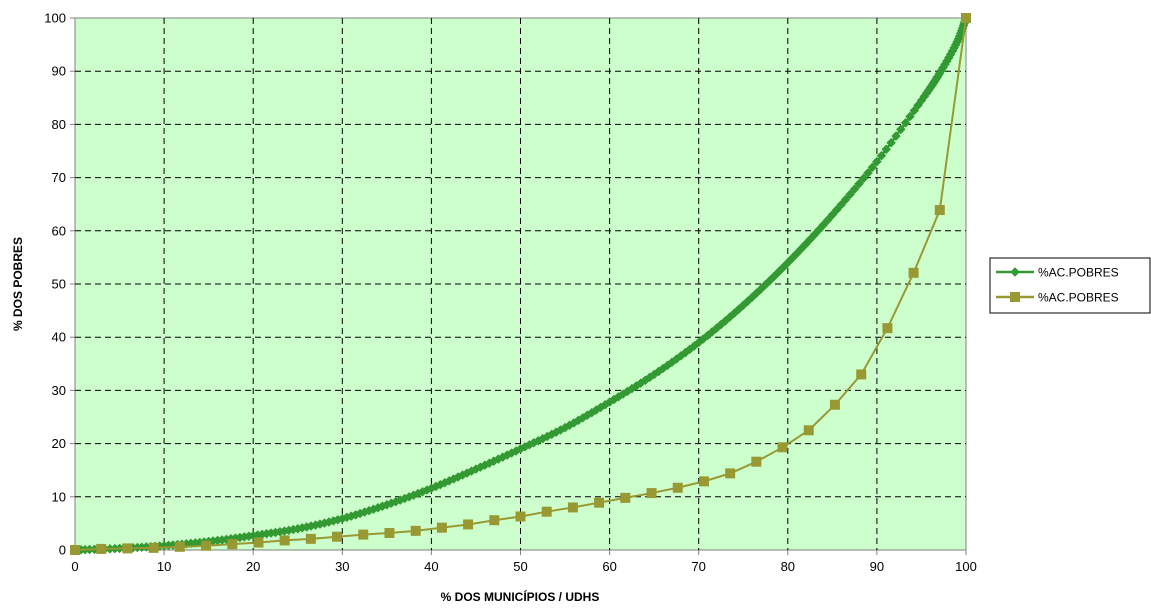  I want to click on y-tick-label: 10, so click(59, 496).